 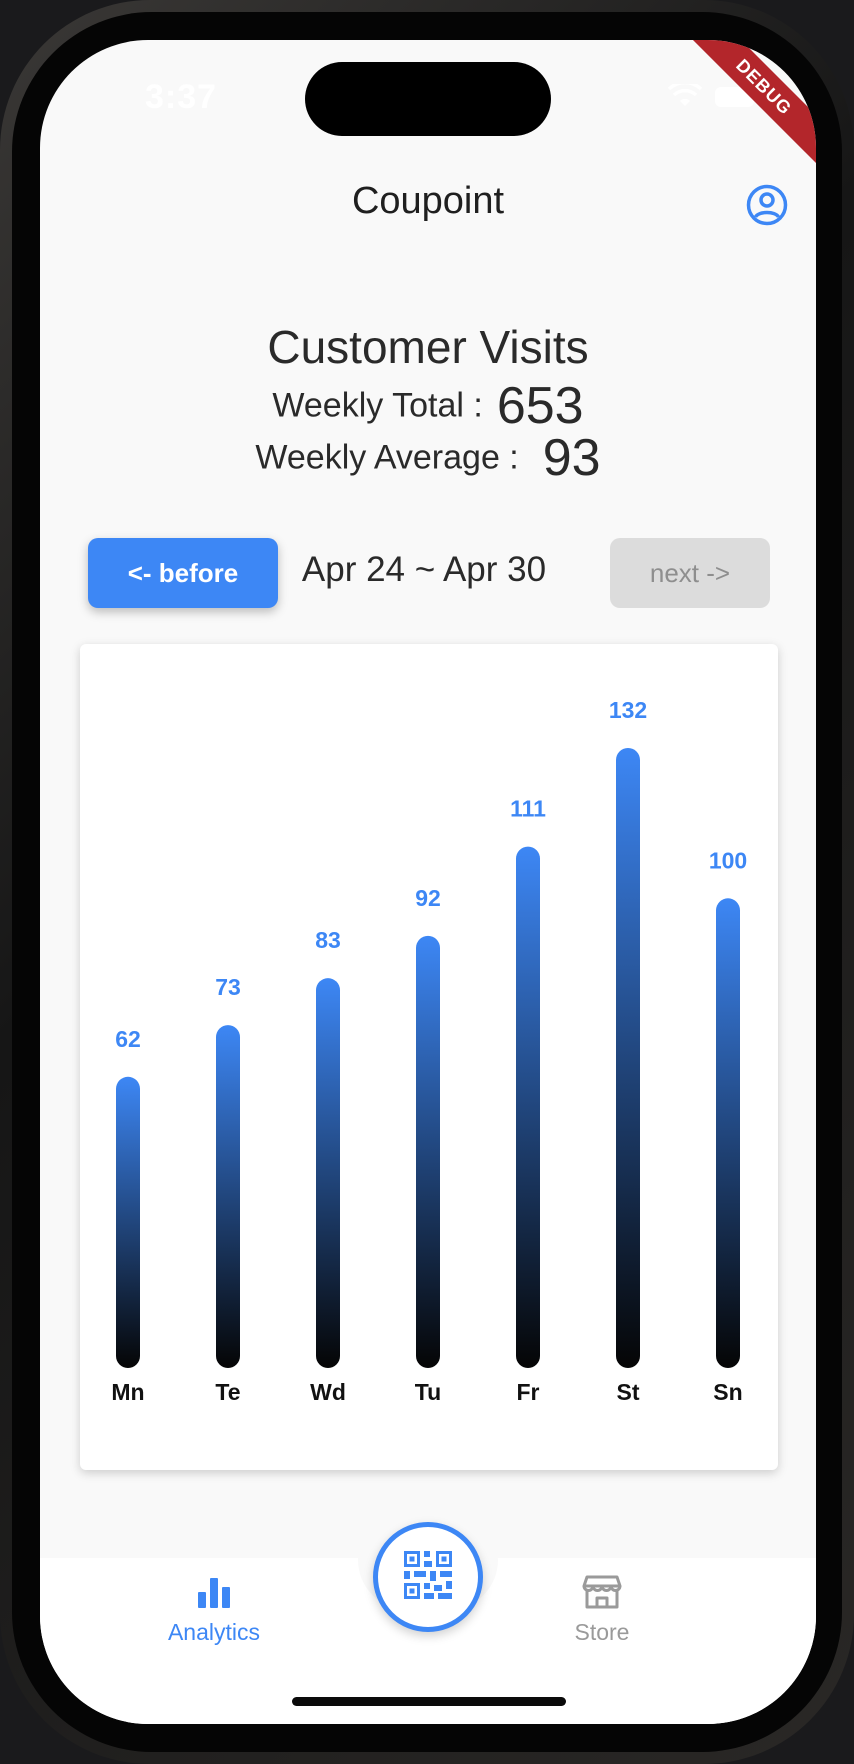 I want to click on chart-value-label: 132, so click(x=628, y=710).